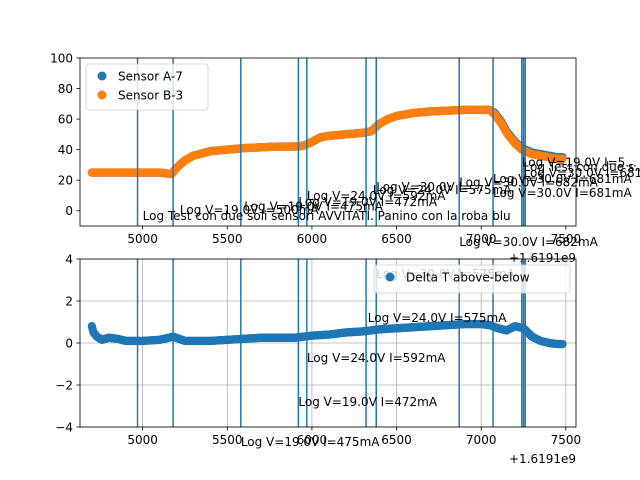 Image resolution: width=640 pixels, height=480 pixels. What do you see at coordinates (65, 89) in the screenshot?
I see `y-tick-label: 80` at bounding box center [65, 89].